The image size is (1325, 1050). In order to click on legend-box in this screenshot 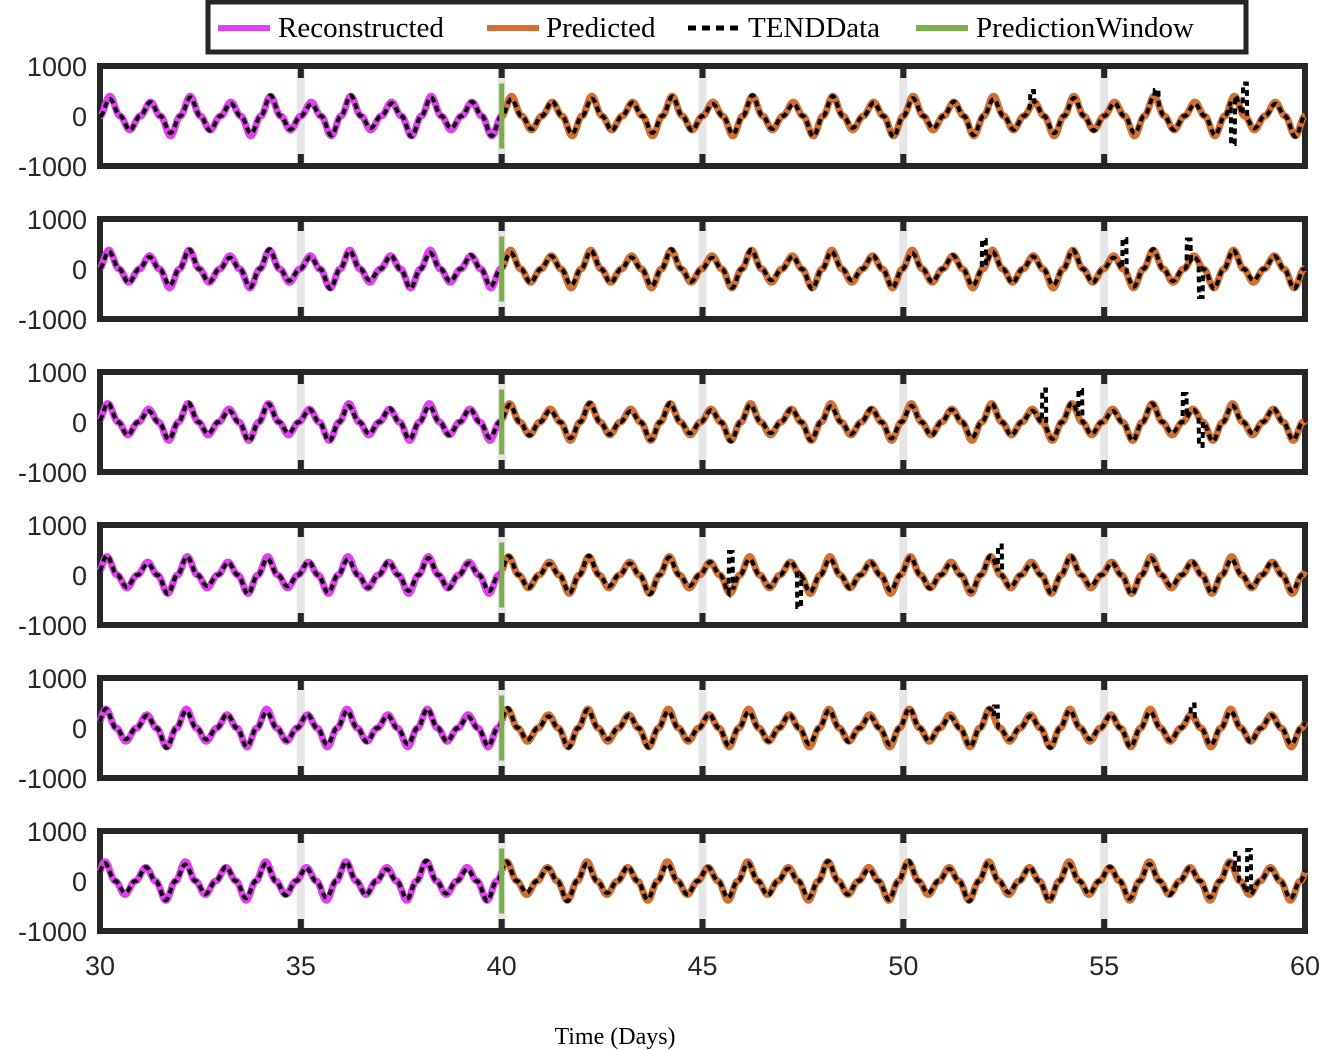, I will do `click(727, 27)`.